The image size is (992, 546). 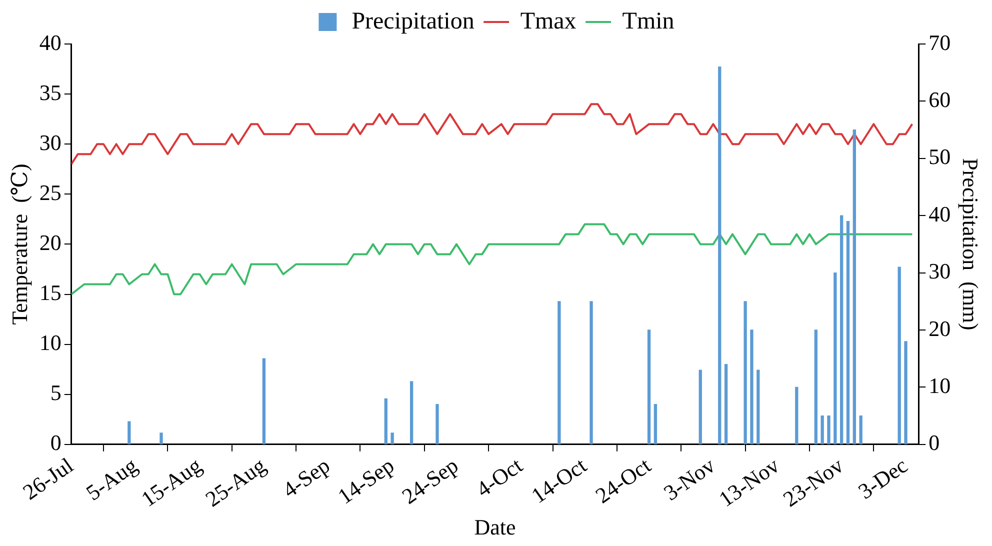 What do you see at coordinates (939, 42) in the screenshot?
I see `y2-tick-label: 70` at bounding box center [939, 42].